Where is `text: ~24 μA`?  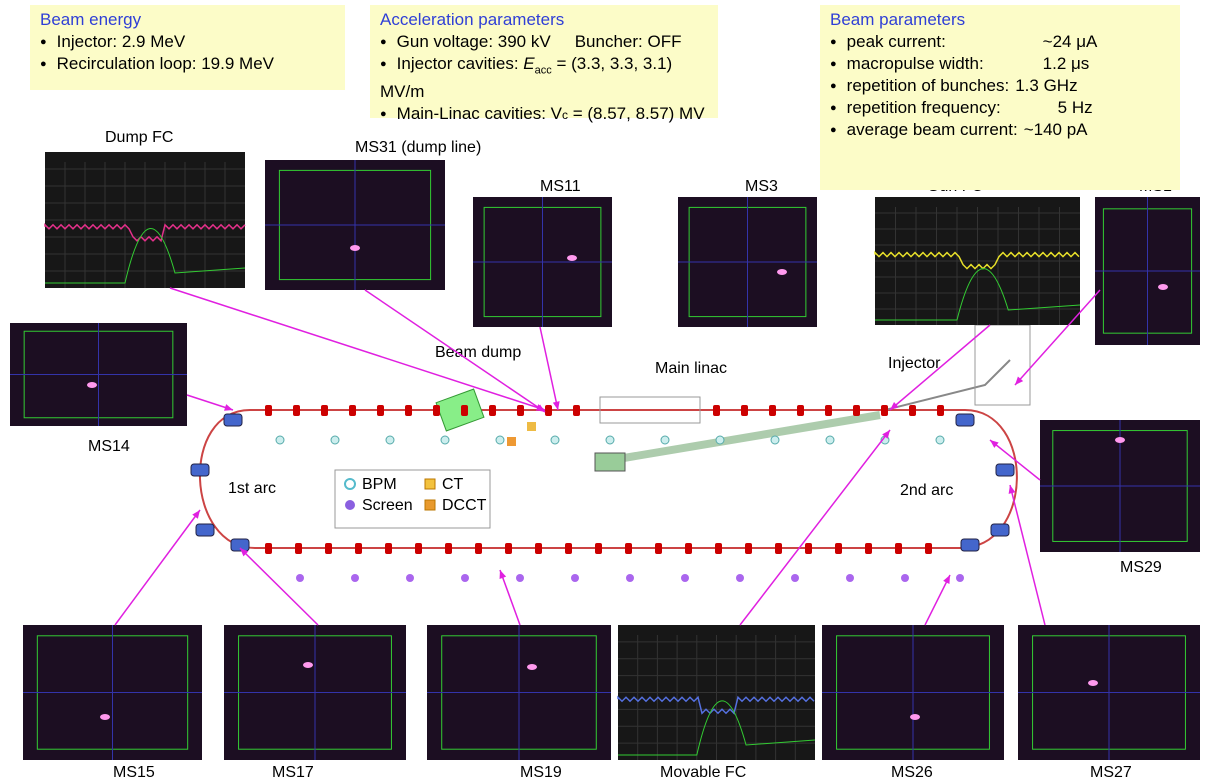 text: ~24 μA is located at coordinates (1070, 41).